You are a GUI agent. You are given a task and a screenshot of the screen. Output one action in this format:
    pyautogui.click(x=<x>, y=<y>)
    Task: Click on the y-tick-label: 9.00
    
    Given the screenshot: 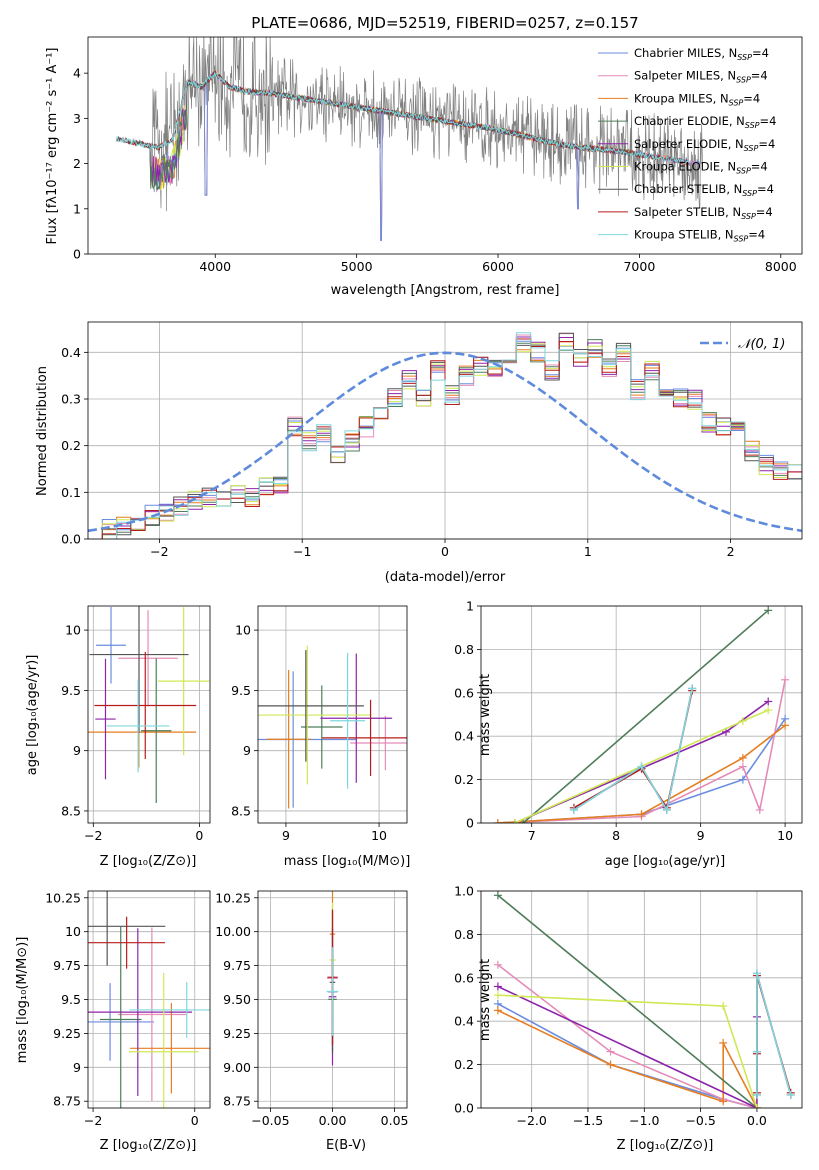 What is the action you would take?
    pyautogui.click(x=237, y=1067)
    